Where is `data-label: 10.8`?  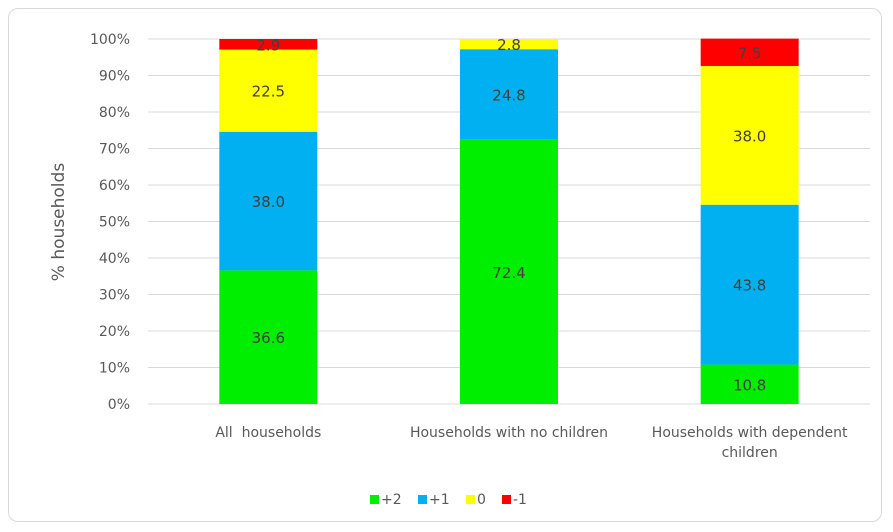
data-label: 10.8 is located at coordinates (749, 385).